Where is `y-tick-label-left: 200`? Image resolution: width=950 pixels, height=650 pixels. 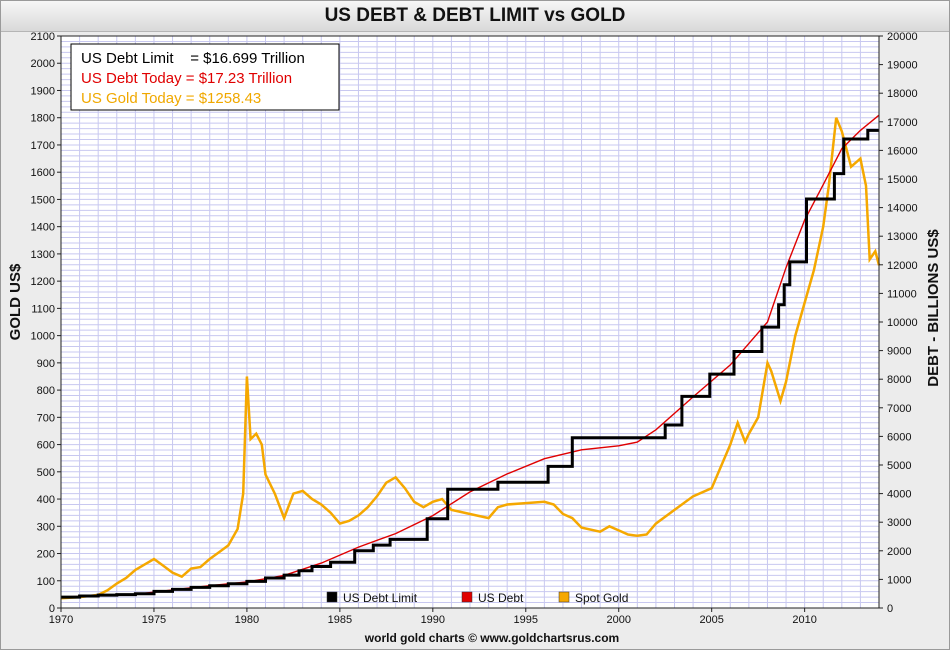
y-tick-label-left: 200 is located at coordinates (46, 555).